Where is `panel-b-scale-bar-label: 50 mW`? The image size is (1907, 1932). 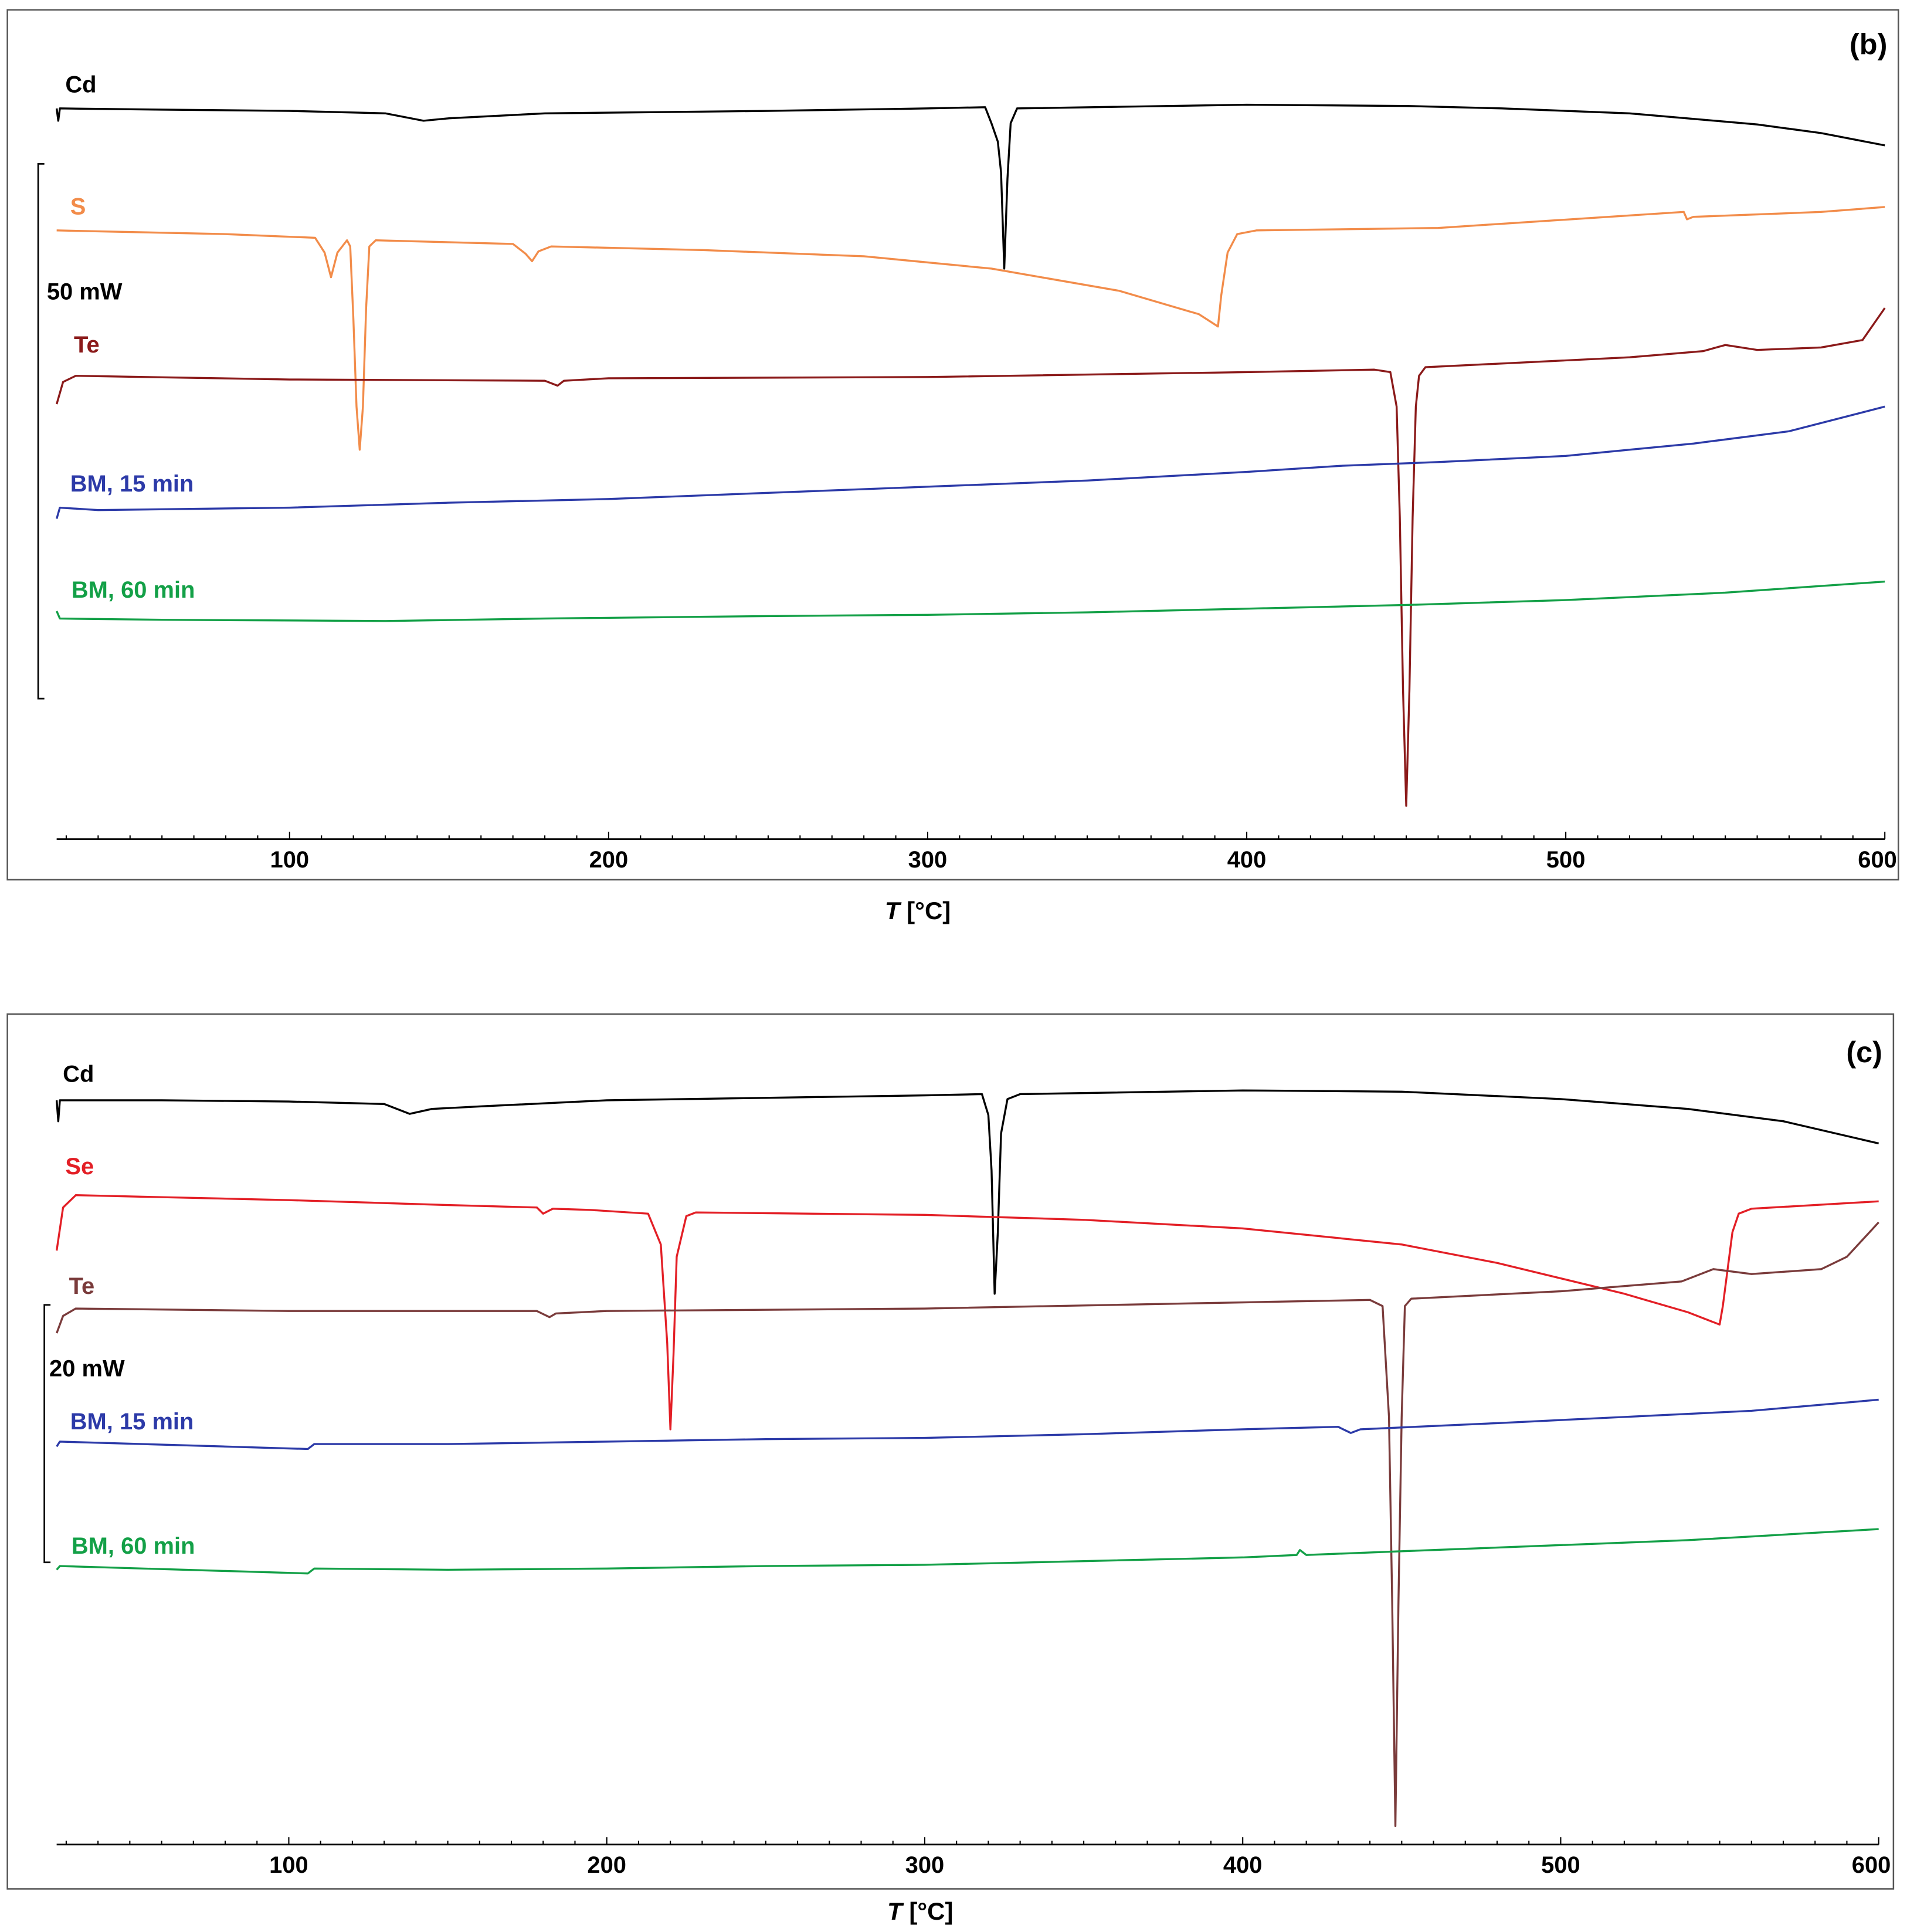 panel-b-scale-bar-label: 50 mW is located at coordinates (85, 291).